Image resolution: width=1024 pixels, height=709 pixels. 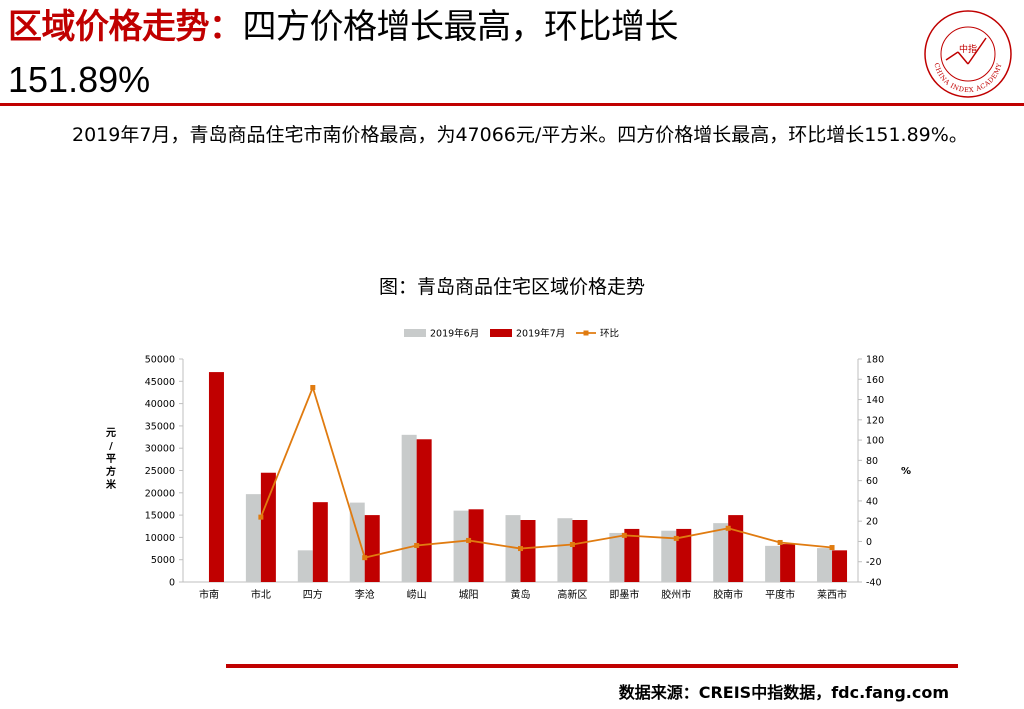 What do you see at coordinates (874, 562) in the screenshot?
I see `y2-tick-label: -20` at bounding box center [874, 562].